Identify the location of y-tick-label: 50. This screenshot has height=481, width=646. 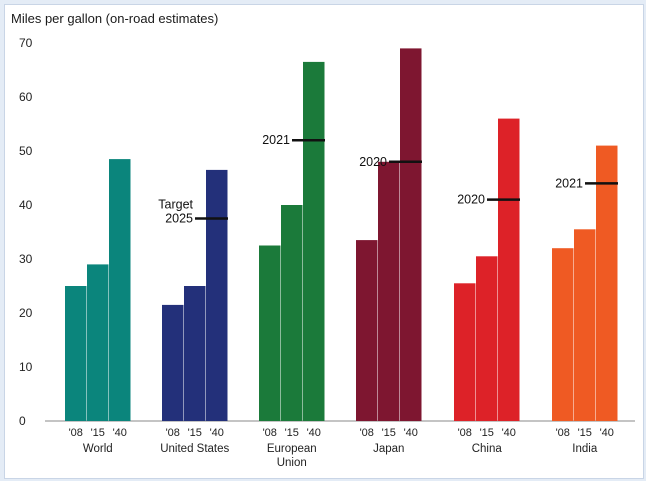
(26, 151).